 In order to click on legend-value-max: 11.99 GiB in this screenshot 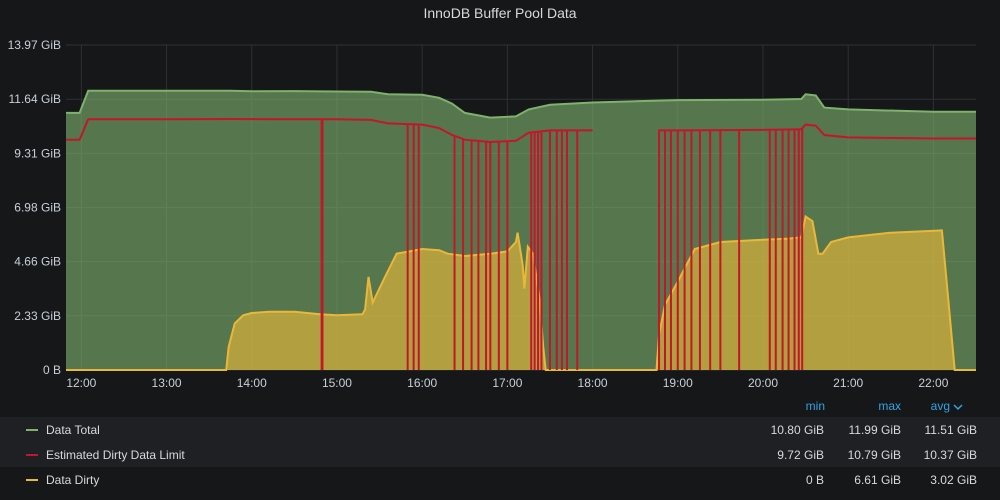, I will do `click(874, 430)`.